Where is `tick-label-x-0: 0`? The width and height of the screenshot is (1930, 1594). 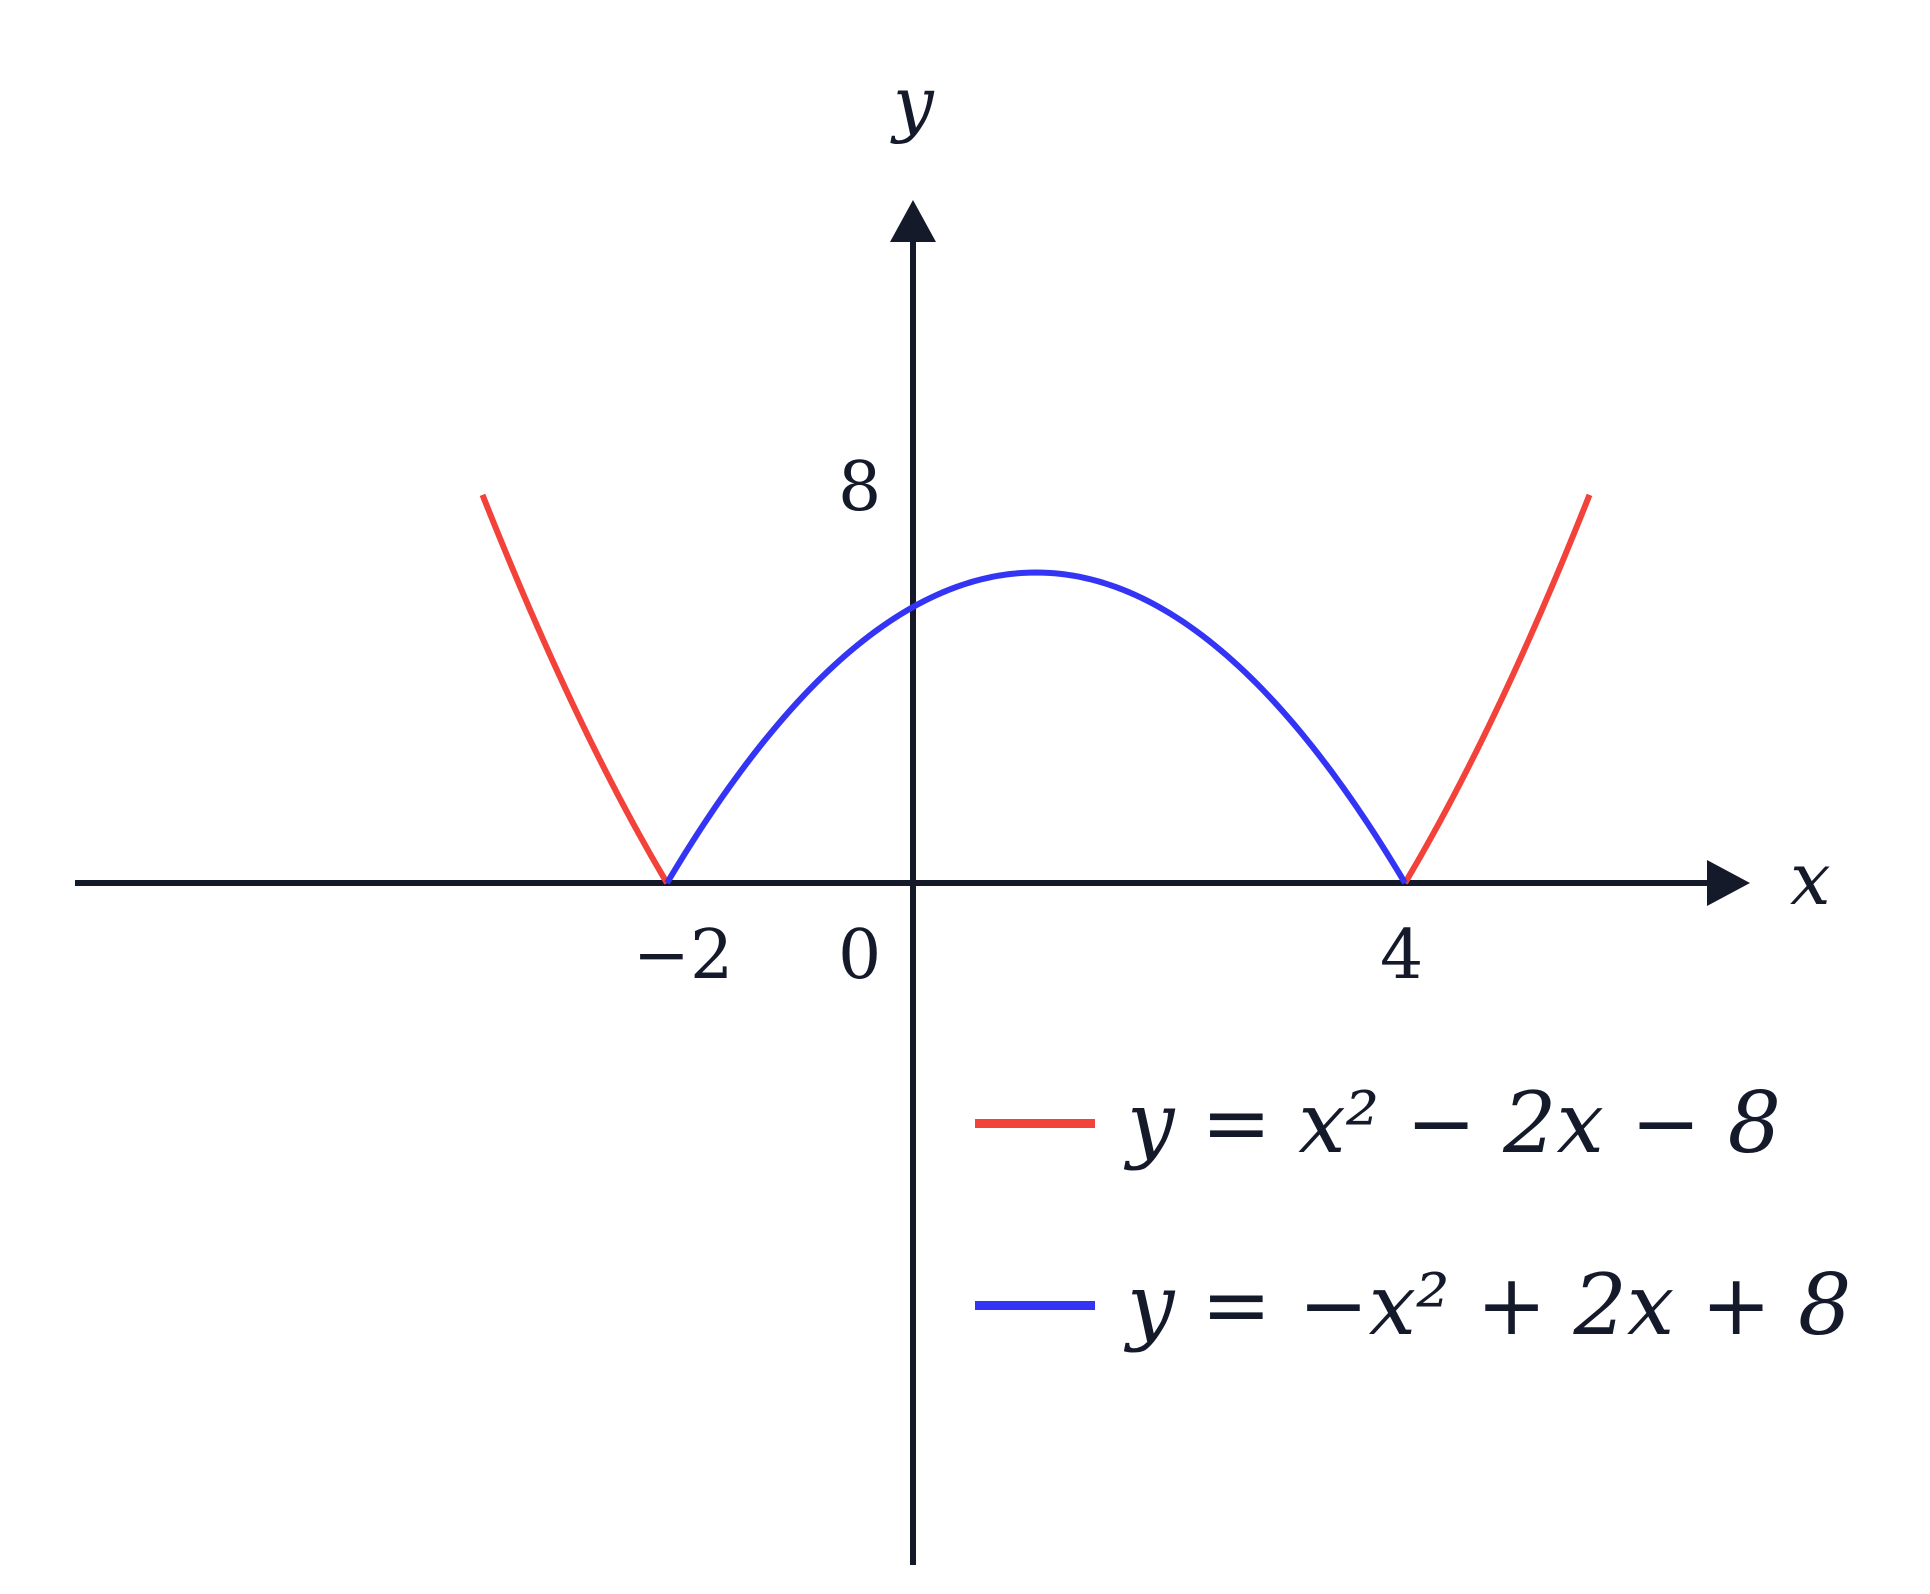 tick-label-x-0: 0 is located at coordinates (859, 955).